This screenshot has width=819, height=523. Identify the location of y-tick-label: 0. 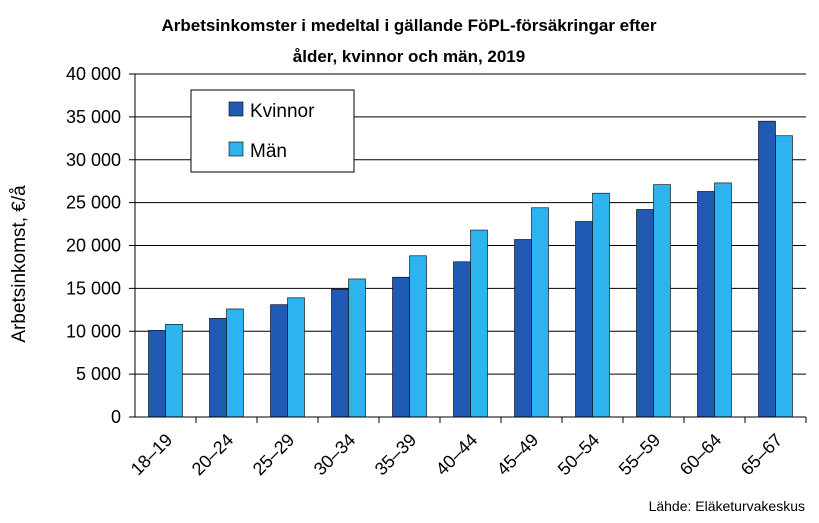
(116, 417).